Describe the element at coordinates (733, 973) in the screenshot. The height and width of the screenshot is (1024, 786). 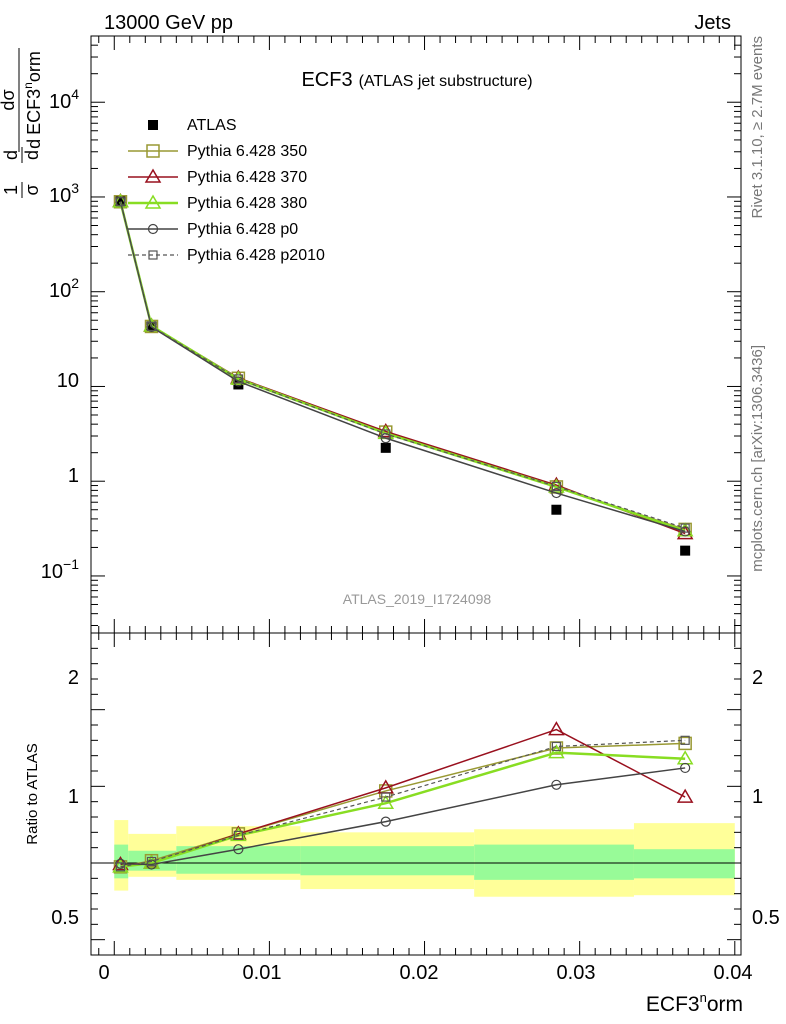
I see `xtick-label-0.04: 0.04` at that location.